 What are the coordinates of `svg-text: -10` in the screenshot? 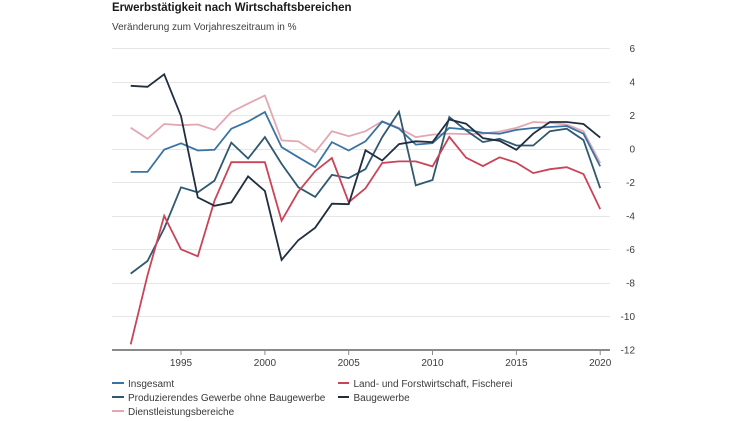 It's located at (628, 317).